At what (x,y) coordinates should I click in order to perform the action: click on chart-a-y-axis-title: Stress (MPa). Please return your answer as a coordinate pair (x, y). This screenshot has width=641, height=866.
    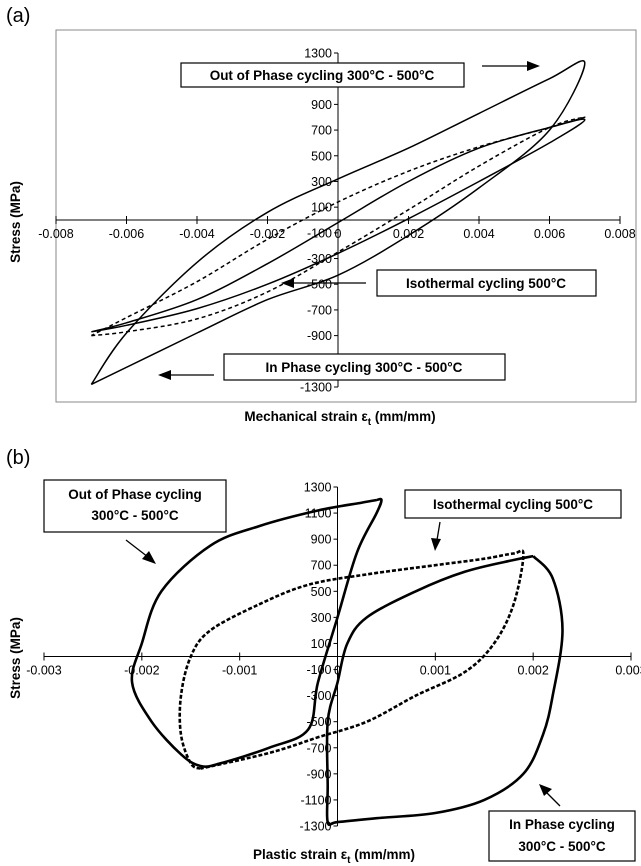
    Looking at the image, I should click on (15, 222).